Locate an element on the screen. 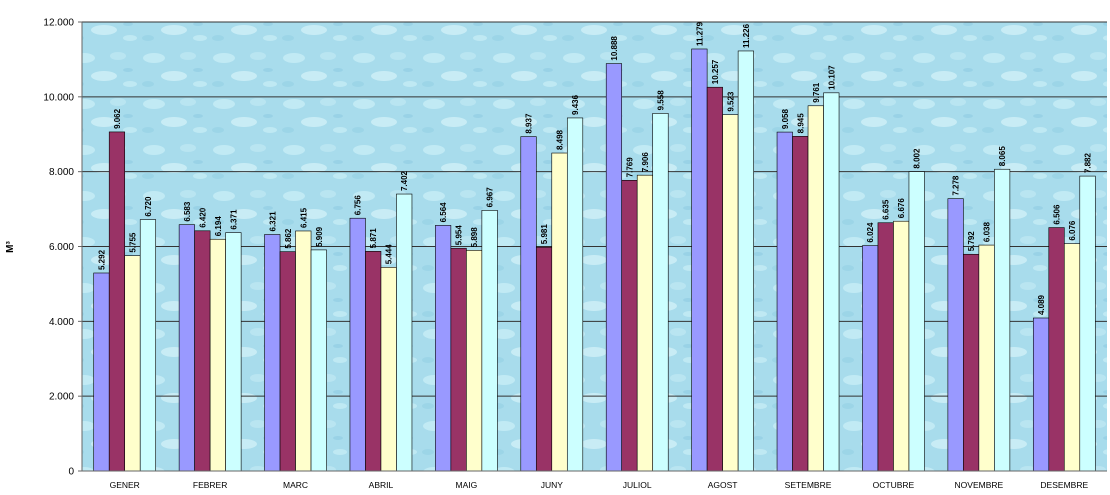 This screenshot has width=1110, height=495. data-label: 6.420 is located at coordinates (202, 217).